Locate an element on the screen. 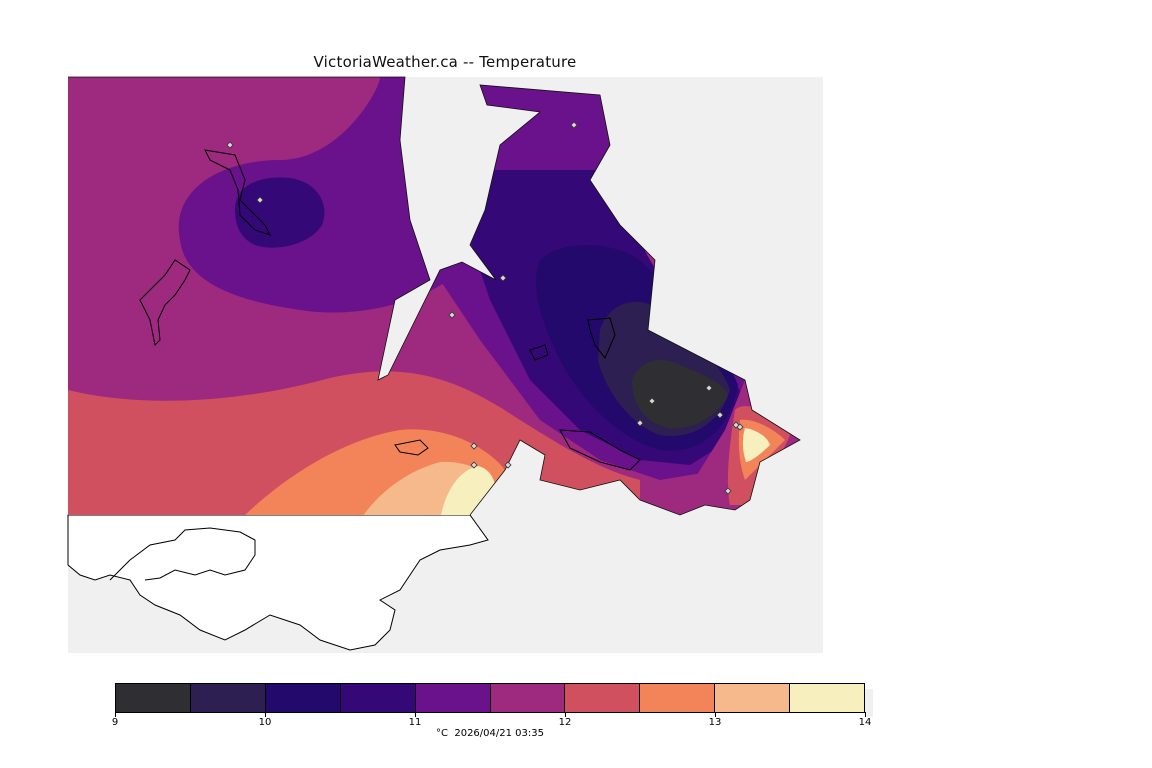 This screenshot has width=1152, height=768. unit-label: °C is located at coordinates (442, 733).